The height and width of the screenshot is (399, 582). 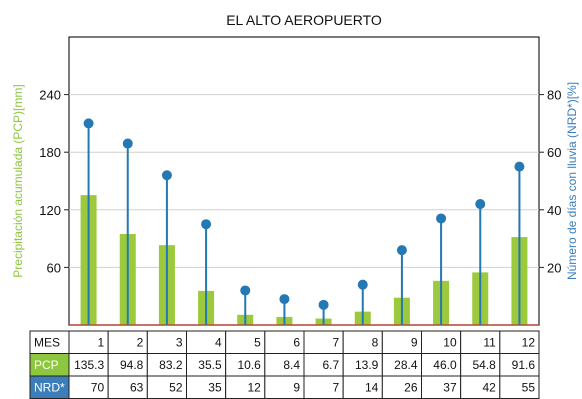 What do you see at coordinates (100, 343) in the screenshot?
I see `table-value: 1` at bounding box center [100, 343].